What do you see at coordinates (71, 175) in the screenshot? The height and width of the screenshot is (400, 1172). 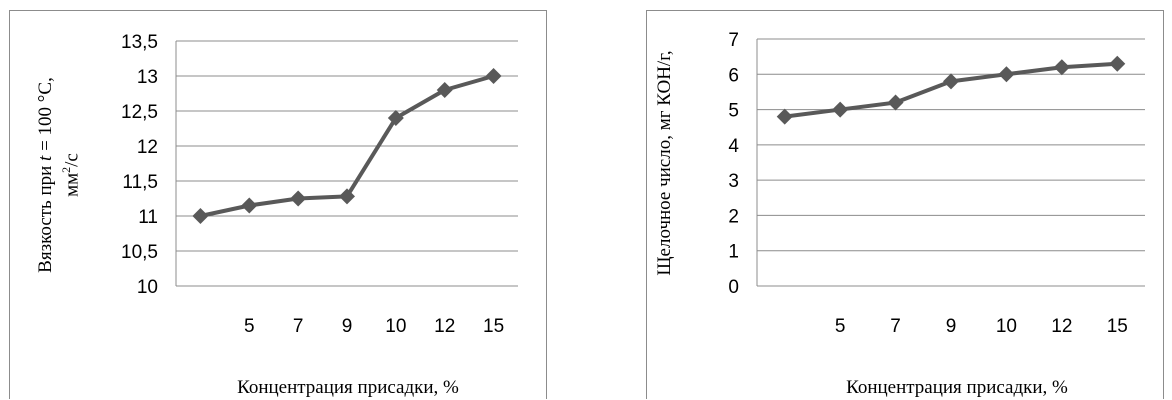 I see `viscosity-y-axis-label-line2: мм2/с` at bounding box center [71, 175].